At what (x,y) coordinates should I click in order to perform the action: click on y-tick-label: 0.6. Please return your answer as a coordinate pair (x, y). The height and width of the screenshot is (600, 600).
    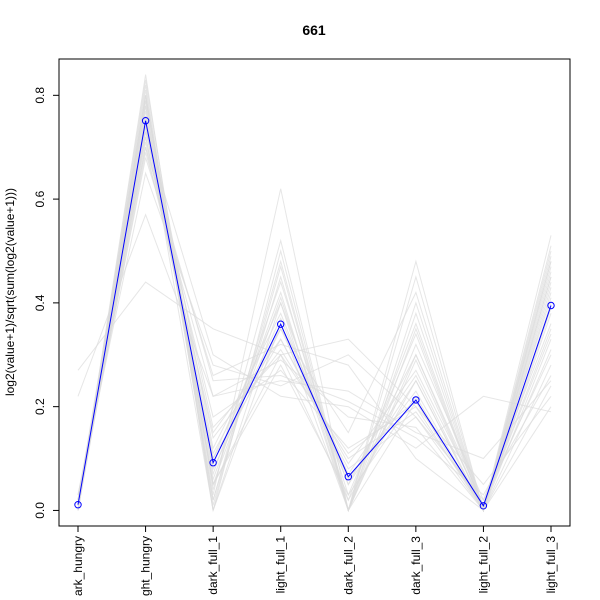
    Looking at the image, I should click on (40, 198).